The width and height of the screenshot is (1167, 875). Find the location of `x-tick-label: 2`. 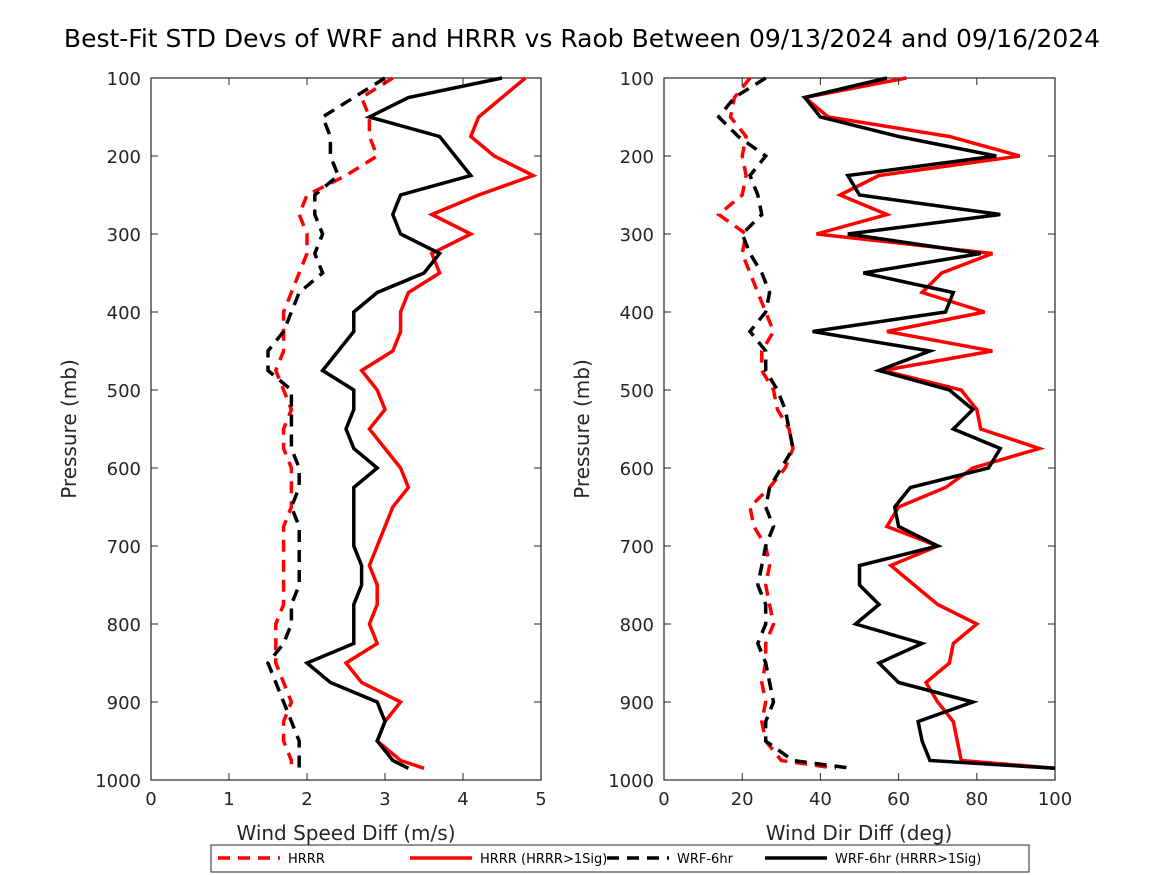

x-tick-label: 2 is located at coordinates (306, 799).